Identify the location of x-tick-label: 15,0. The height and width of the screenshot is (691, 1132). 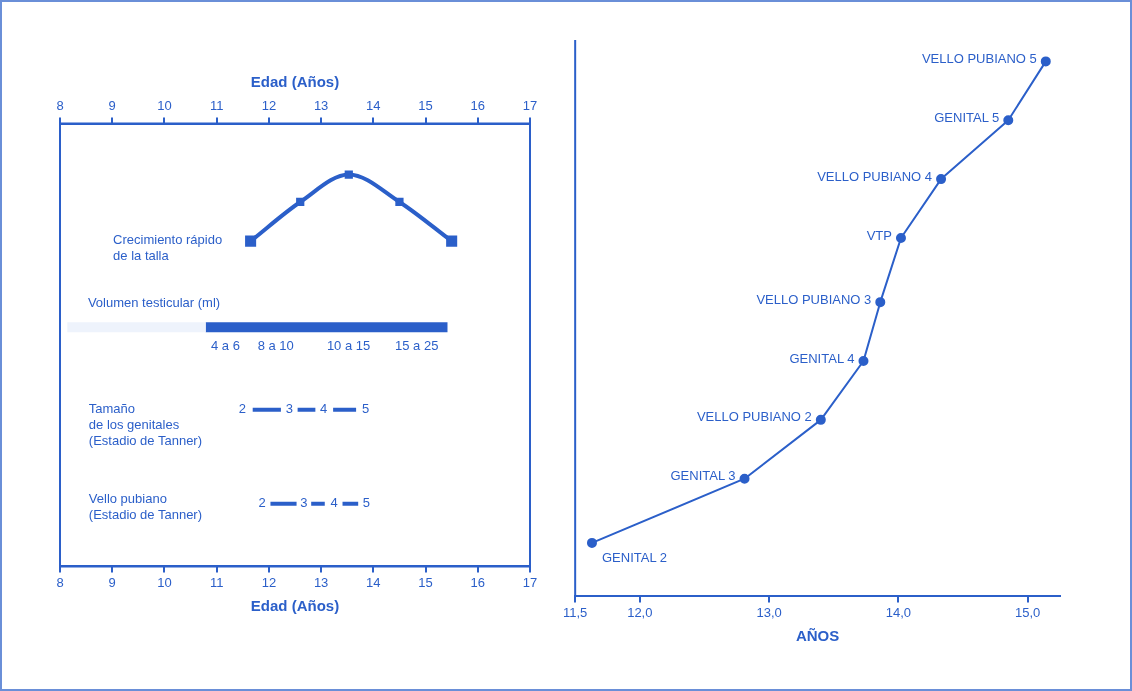
(1028, 612).